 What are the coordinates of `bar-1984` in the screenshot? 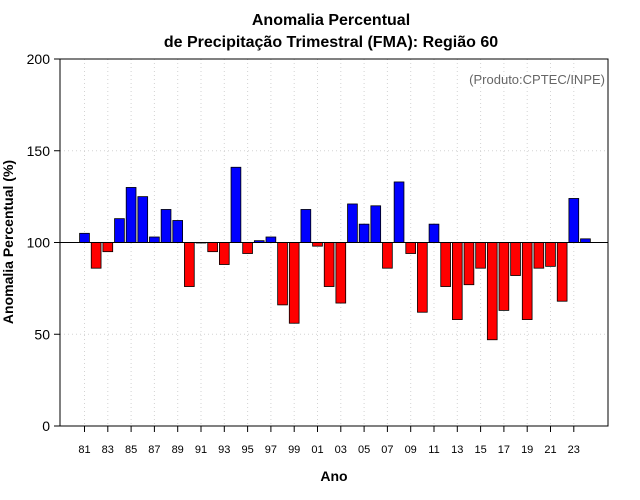 It's located at (119, 230).